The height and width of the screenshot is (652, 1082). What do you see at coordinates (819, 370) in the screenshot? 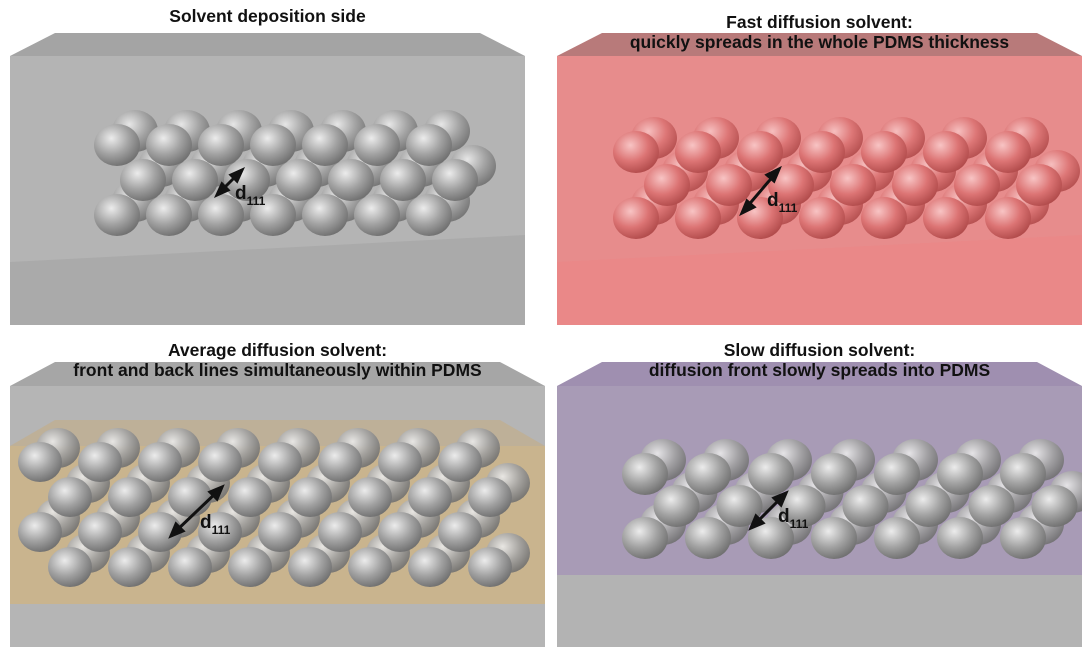
I see `caption-line: diffusion front slowly spreads into PDMS` at bounding box center [819, 370].